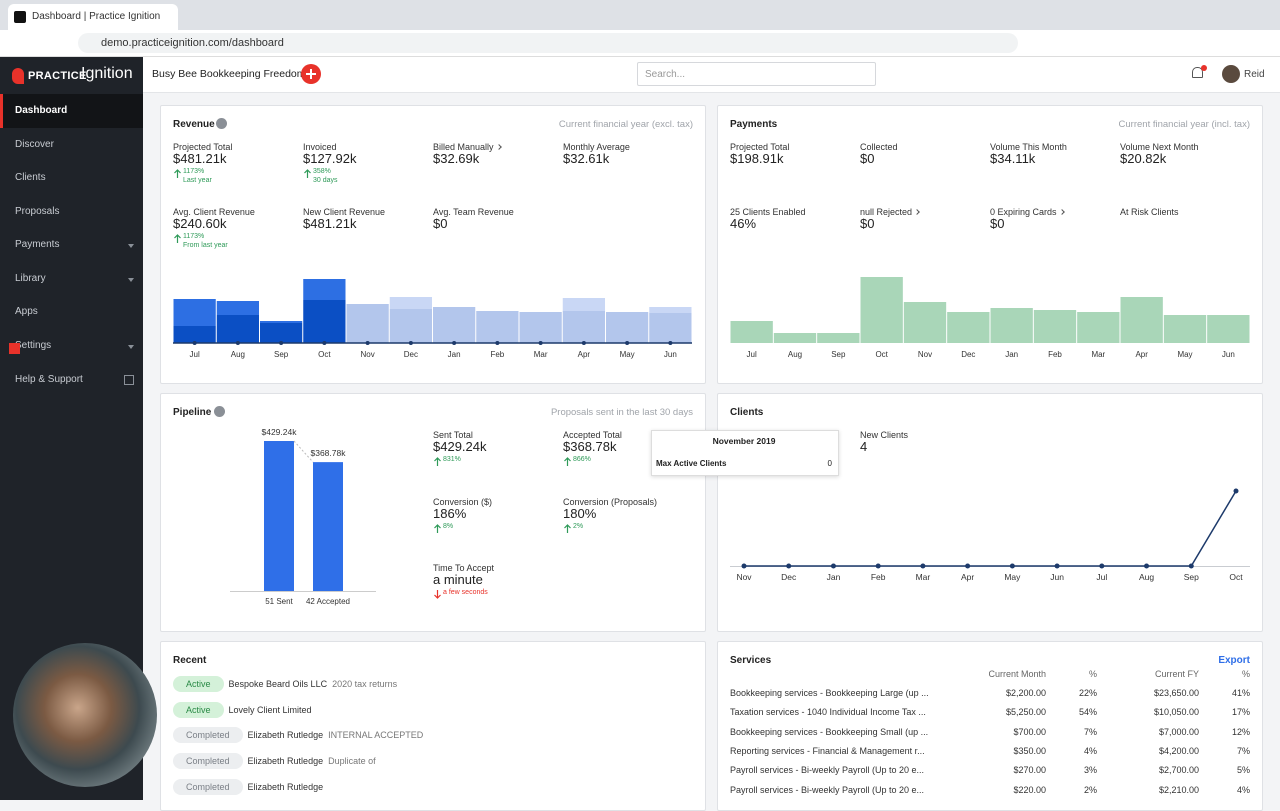 This screenshot has height=811, width=1280. What do you see at coordinates (1143, 158) in the screenshot?
I see `stat-value: $20.82k` at bounding box center [1143, 158].